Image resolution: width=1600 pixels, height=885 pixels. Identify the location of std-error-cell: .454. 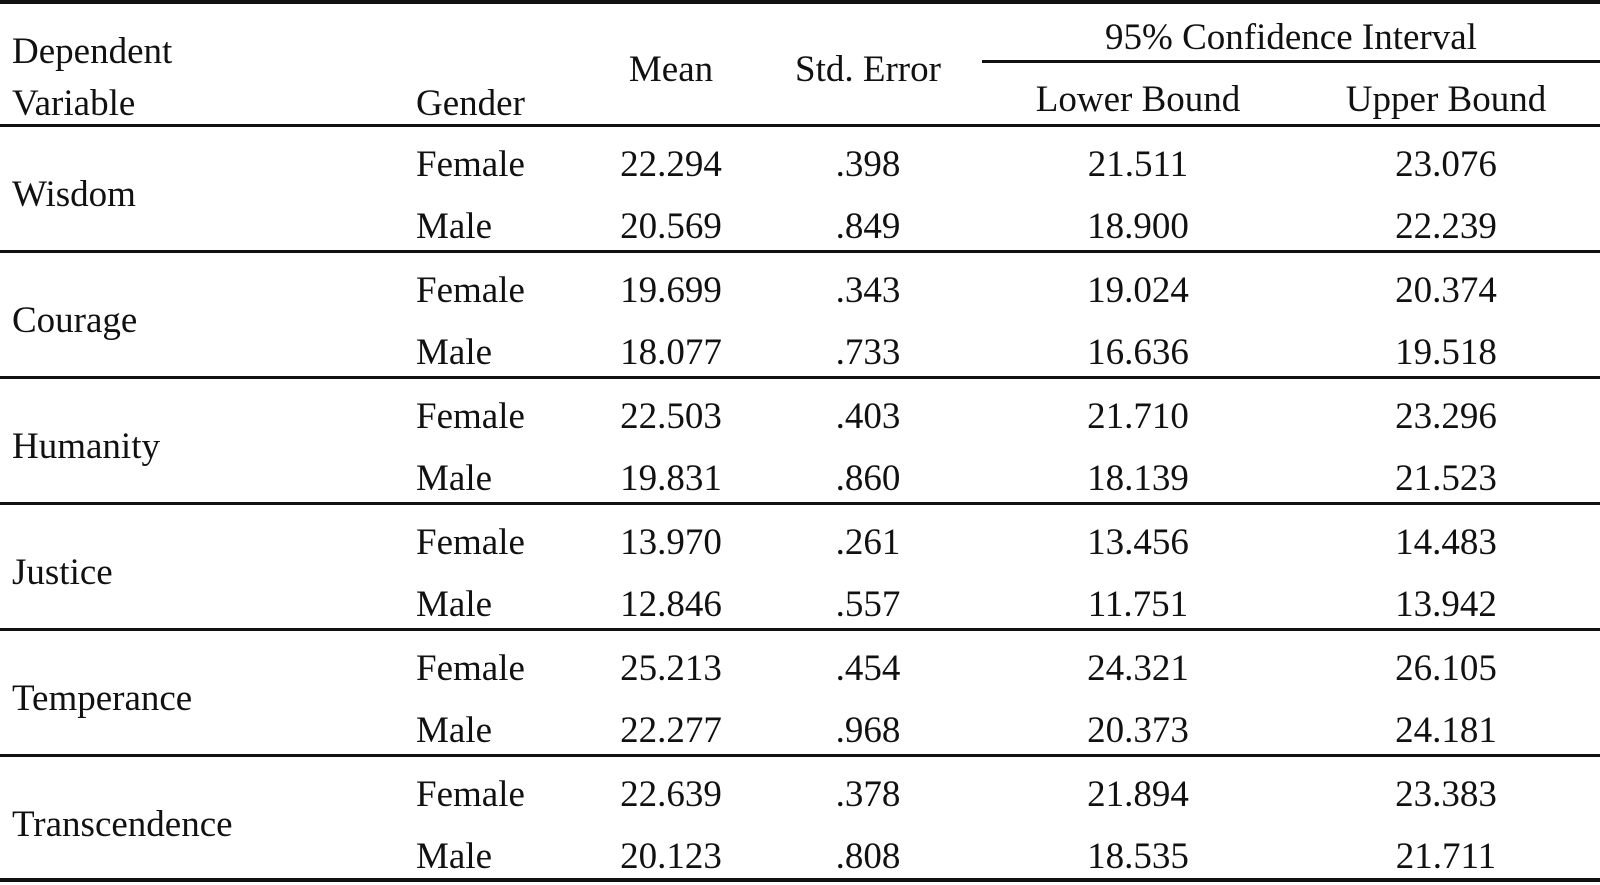
(868, 668).